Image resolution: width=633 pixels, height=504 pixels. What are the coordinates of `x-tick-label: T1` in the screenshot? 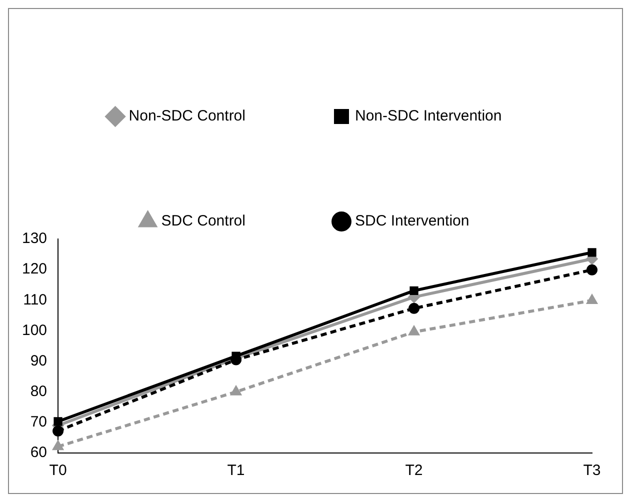 It's located at (236, 471).